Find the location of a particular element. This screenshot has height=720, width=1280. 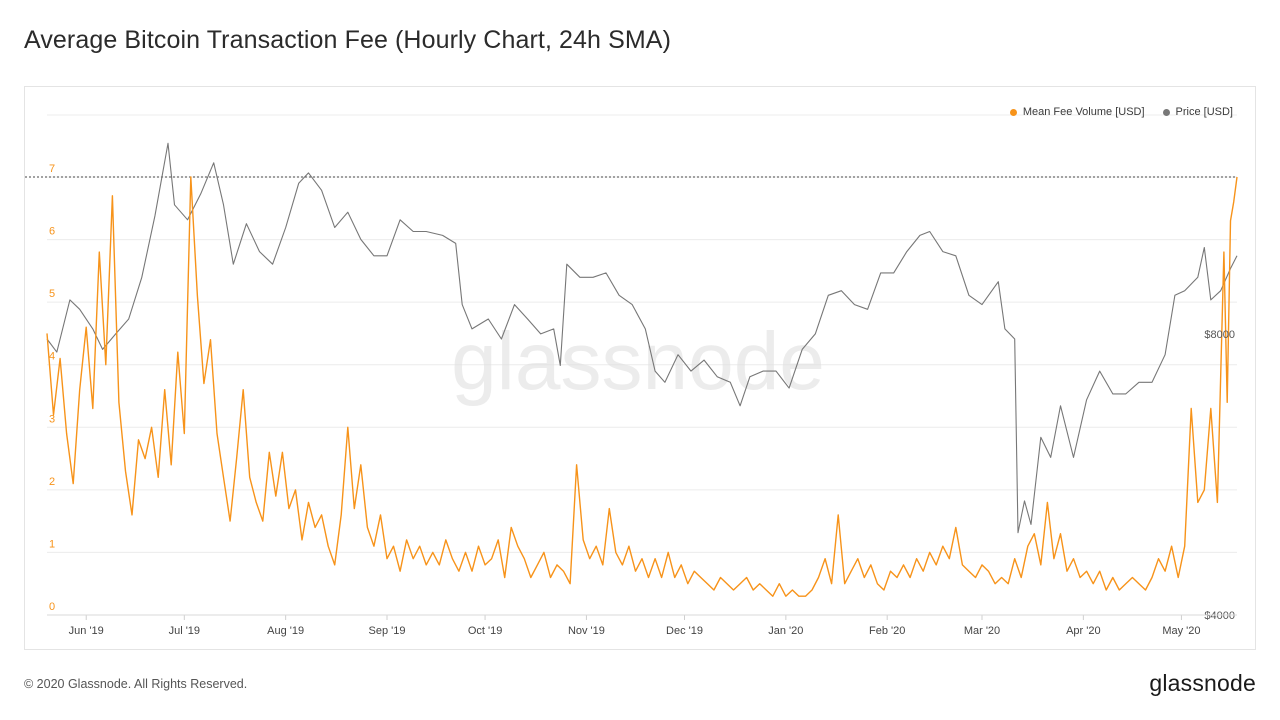

legend-label-price: Price [USD] is located at coordinates (1204, 112).